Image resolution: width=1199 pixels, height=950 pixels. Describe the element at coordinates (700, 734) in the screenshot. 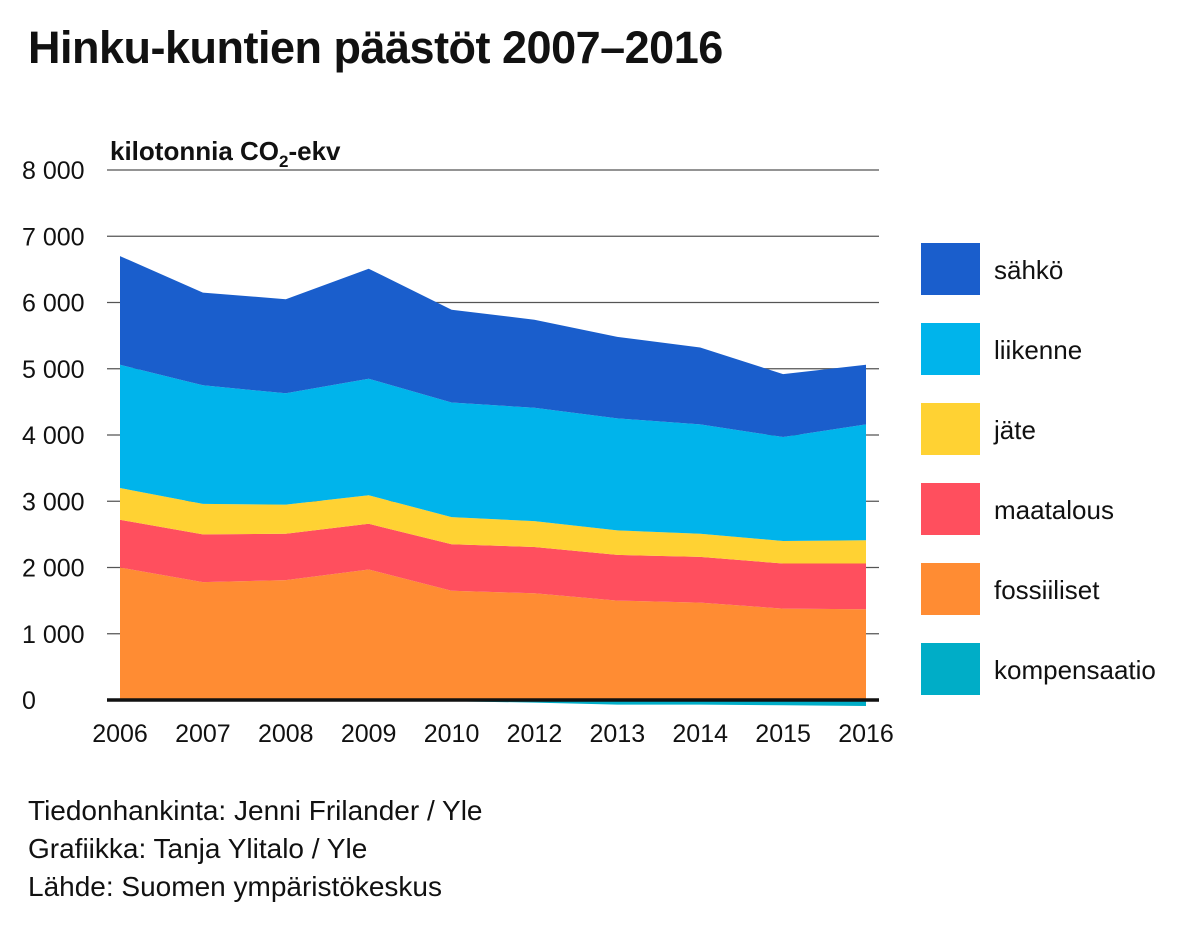

I see `x-tick-label: 2014` at that location.